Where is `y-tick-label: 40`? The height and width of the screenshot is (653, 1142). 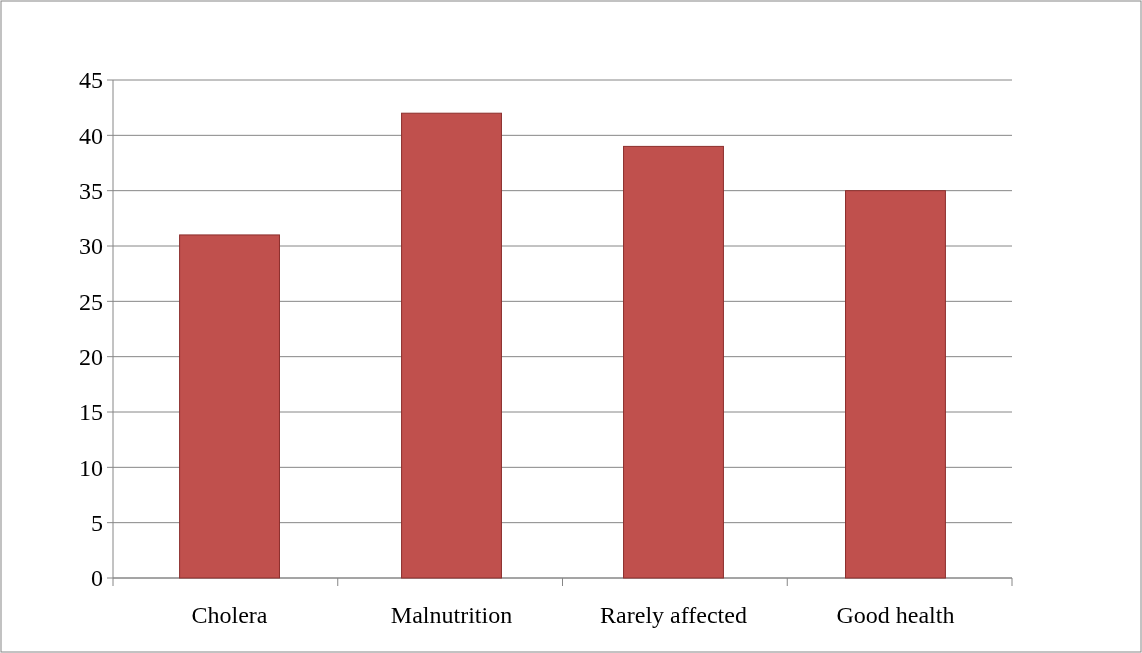
y-tick-label: 40 is located at coordinates (91, 135).